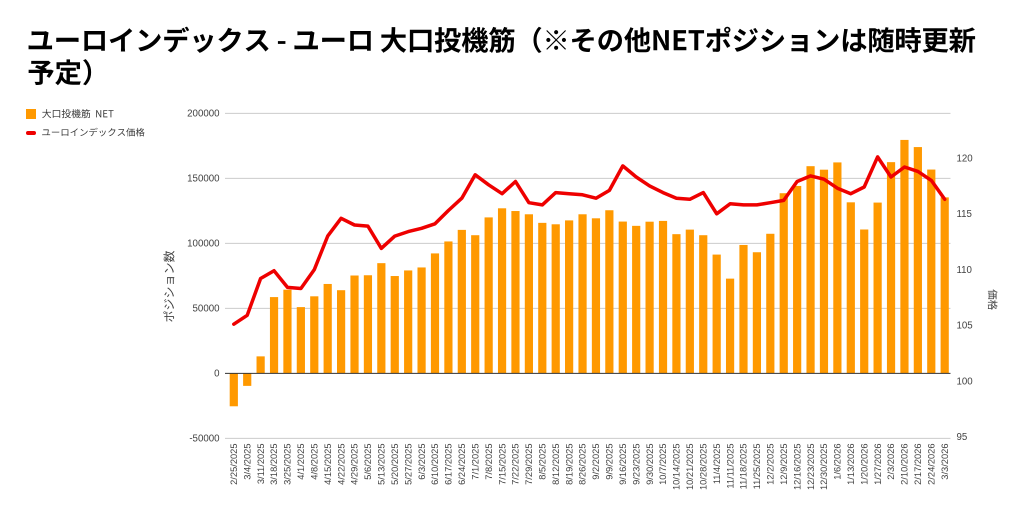 The image size is (1024, 518). I want to click on svg-text: 4/8/2025, so click(315, 462).